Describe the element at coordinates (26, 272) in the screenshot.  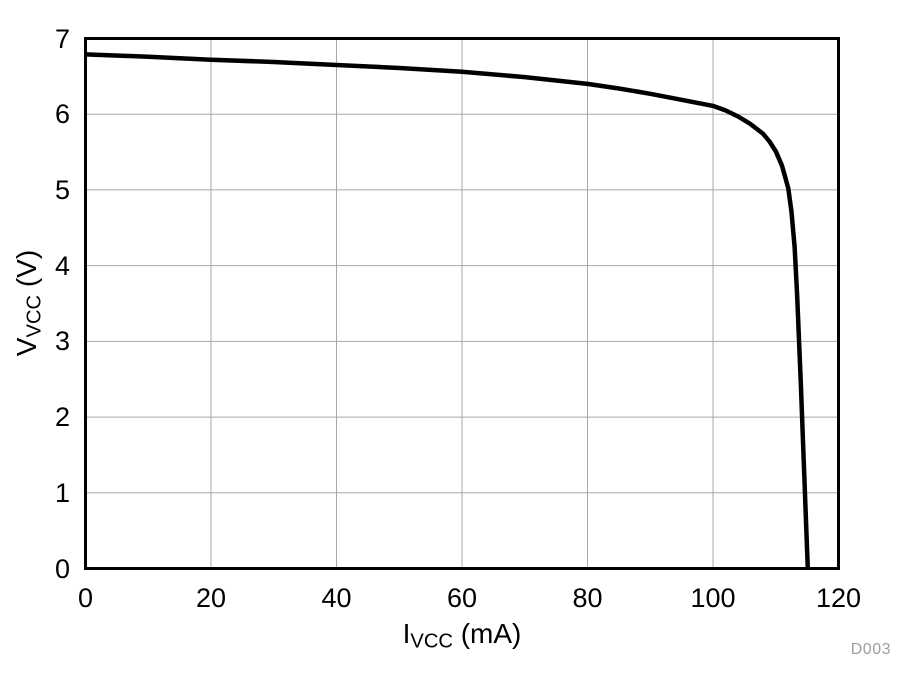
I see `y-axis-title-unit: (V)` at that location.